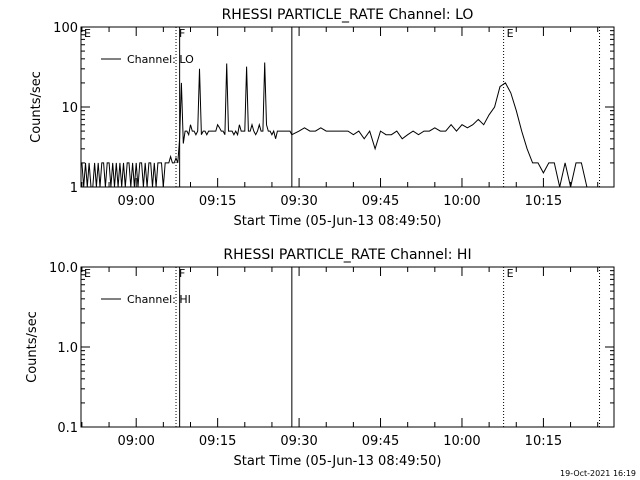 The width and height of the screenshot is (640, 480). I want to click on y-tick-label: 1.0, so click(67, 348).